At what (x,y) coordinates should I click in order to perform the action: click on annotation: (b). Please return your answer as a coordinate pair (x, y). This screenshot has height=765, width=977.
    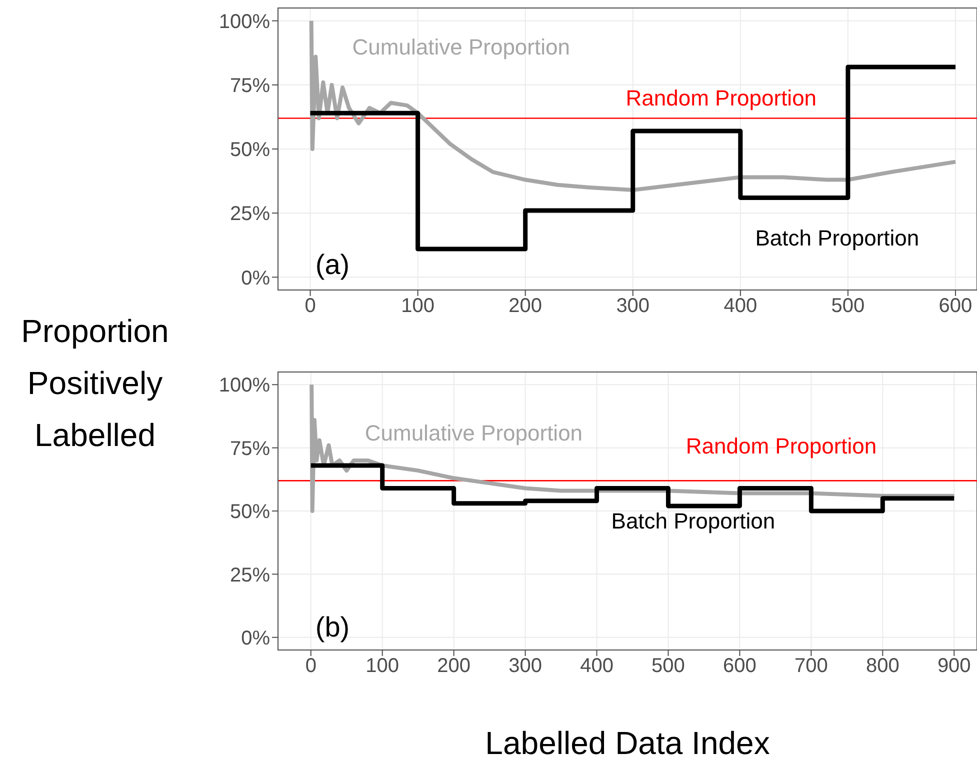
    Looking at the image, I should click on (332, 626).